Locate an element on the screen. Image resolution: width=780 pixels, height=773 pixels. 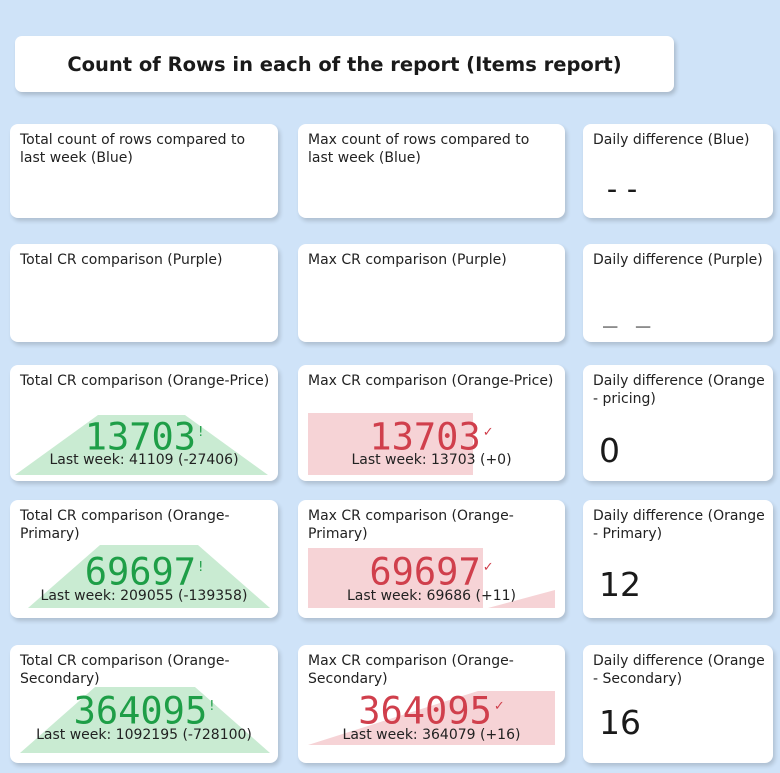
card-title: Total CR comparison (Orange-Secondary) is located at coordinates (125, 670).